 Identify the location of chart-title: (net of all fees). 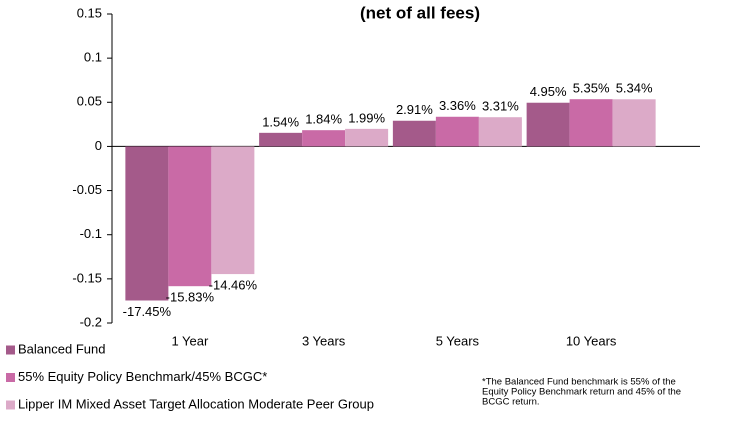
(420, 12).